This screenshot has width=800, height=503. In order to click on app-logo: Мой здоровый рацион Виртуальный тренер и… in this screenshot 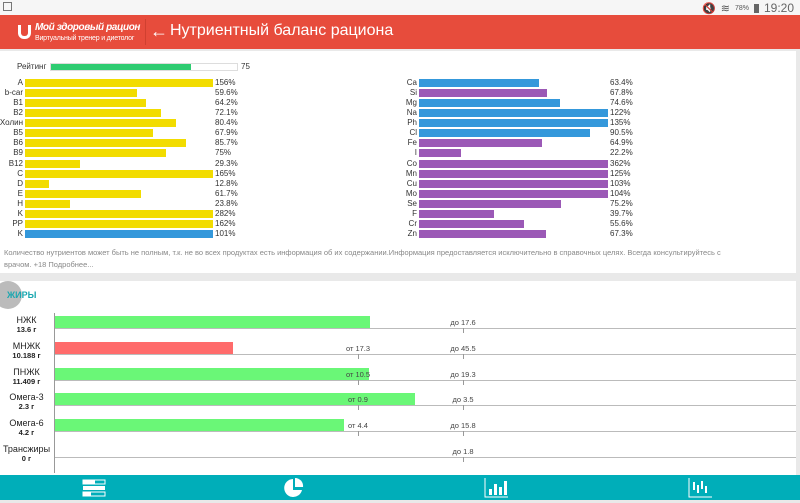, I will do `click(79, 32)`.